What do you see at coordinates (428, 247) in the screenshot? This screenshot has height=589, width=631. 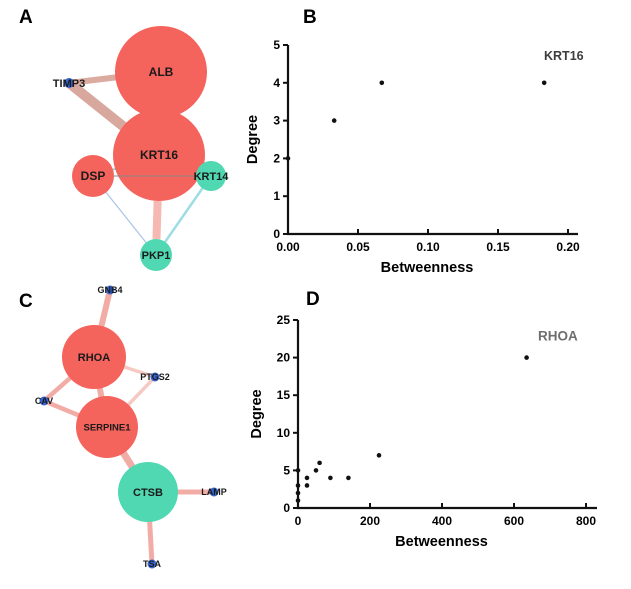 I see `x-tick-label: 0.10` at bounding box center [428, 247].